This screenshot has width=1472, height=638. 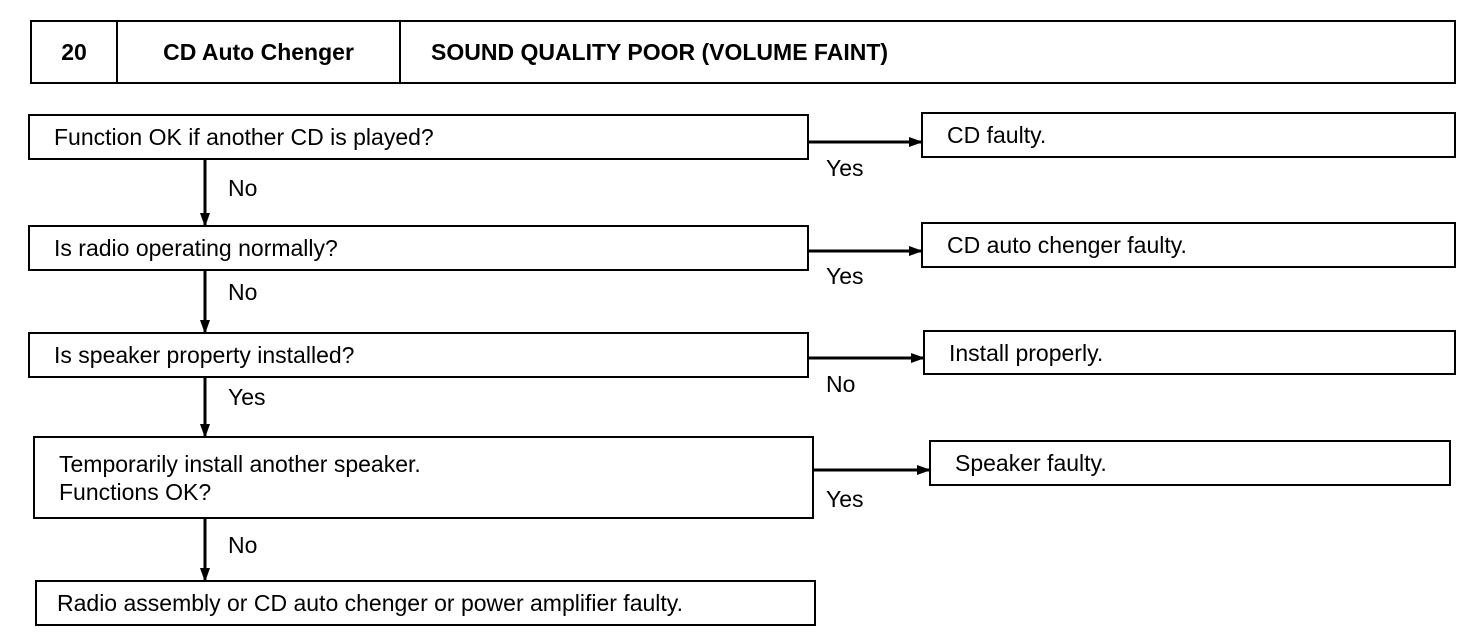 I want to click on header-system: CD Auto Chenger, so click(x=259, y=52).